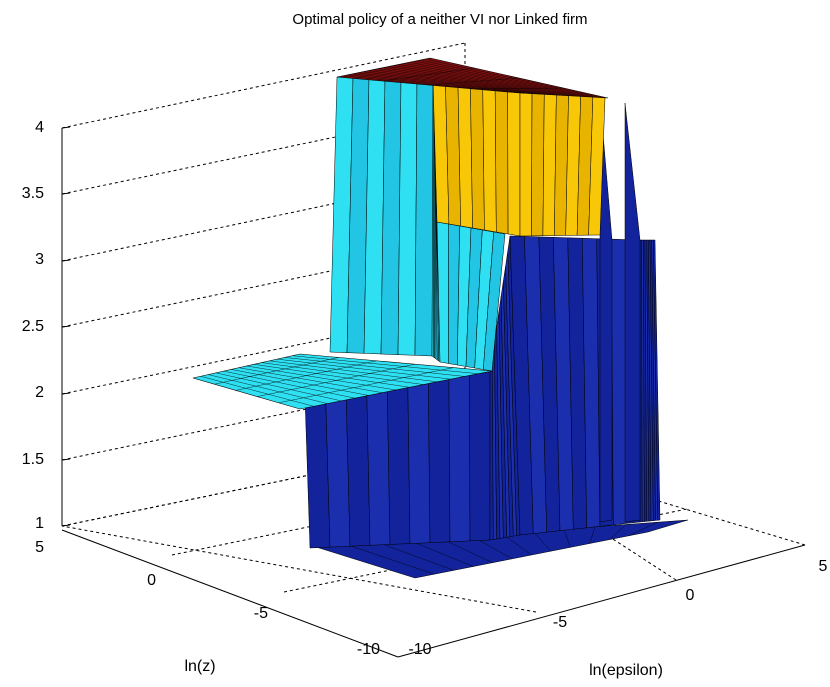  I want to click on x-tick-label: -10, so click(419, 649).